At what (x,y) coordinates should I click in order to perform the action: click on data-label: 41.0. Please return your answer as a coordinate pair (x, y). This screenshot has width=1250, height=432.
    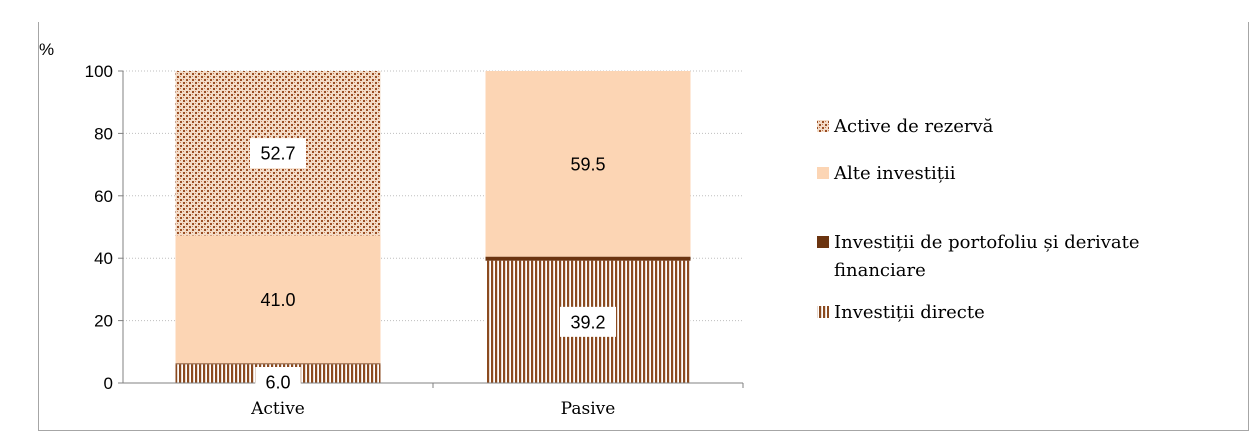
    Looking at the image, I should click on (277, 300).